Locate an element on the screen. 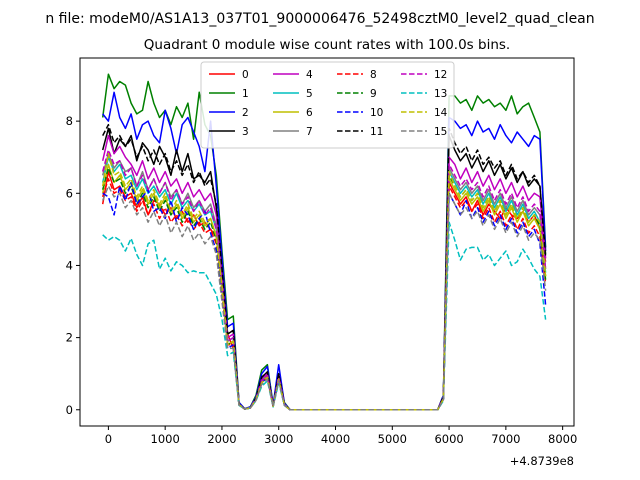  y-tick-label: 2 is located at coordinates (69, 338).